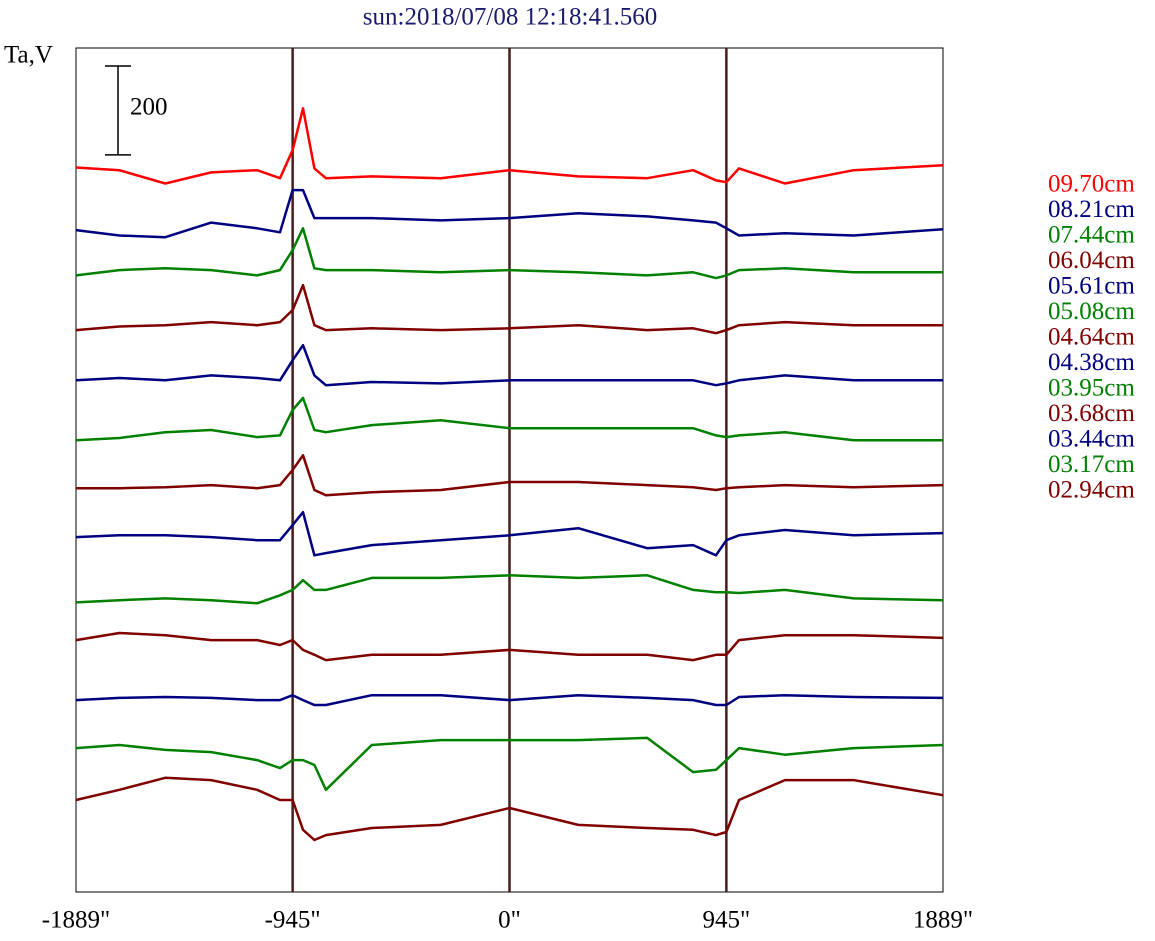 The width and height of the screenshot is (1155, 941). I want to click on legend-label: 05.61cm, so click(1091, 286).